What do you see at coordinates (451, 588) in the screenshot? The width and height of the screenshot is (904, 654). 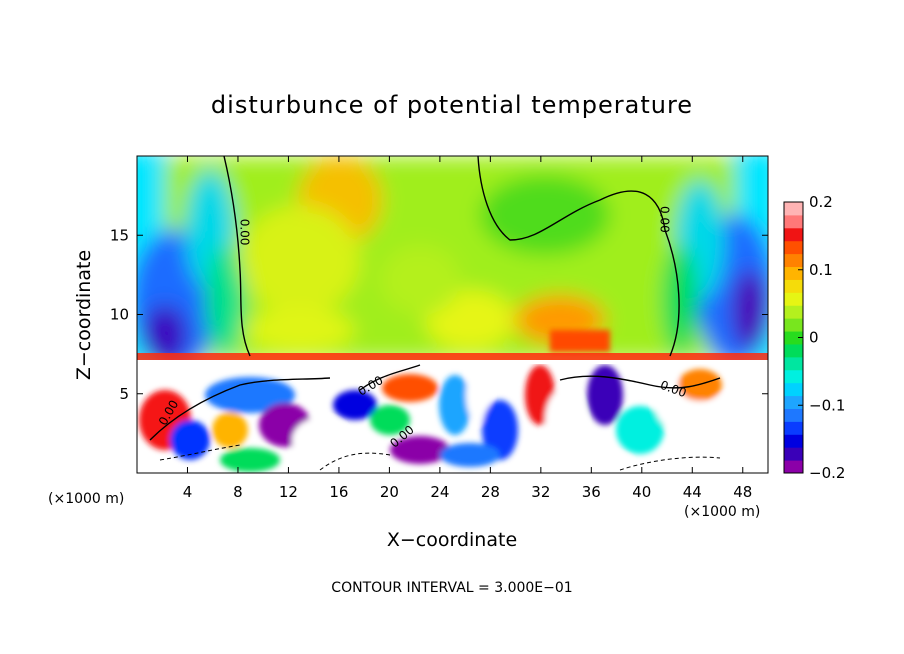 I see `contour-interval-note: CONTOUR INTERVAL = 3.000E−01` at bounding box center [451, 588].